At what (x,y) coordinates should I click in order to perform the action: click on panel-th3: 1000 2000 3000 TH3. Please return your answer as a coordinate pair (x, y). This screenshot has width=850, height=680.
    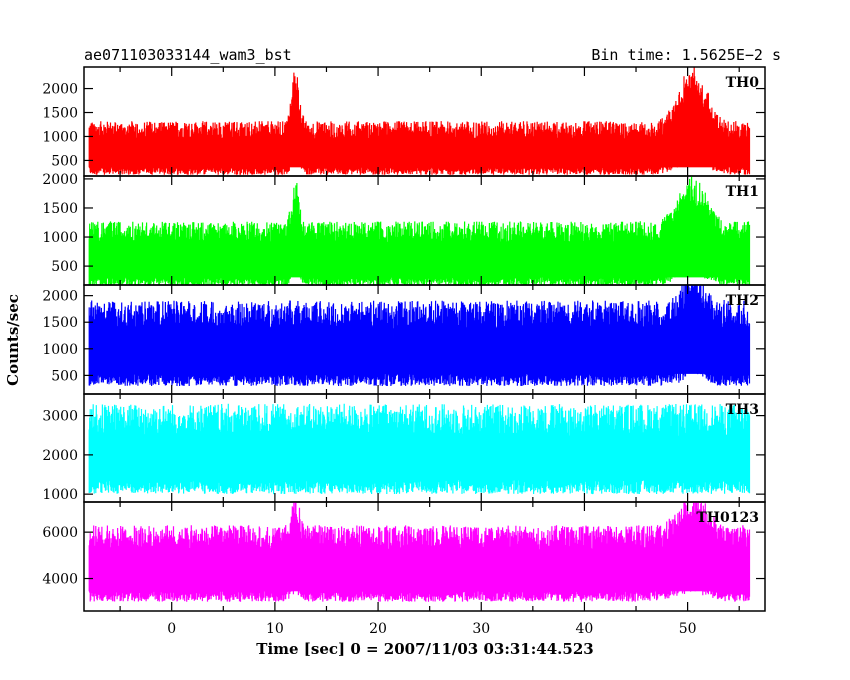
    Looking at the image, I should click on (403, 448).